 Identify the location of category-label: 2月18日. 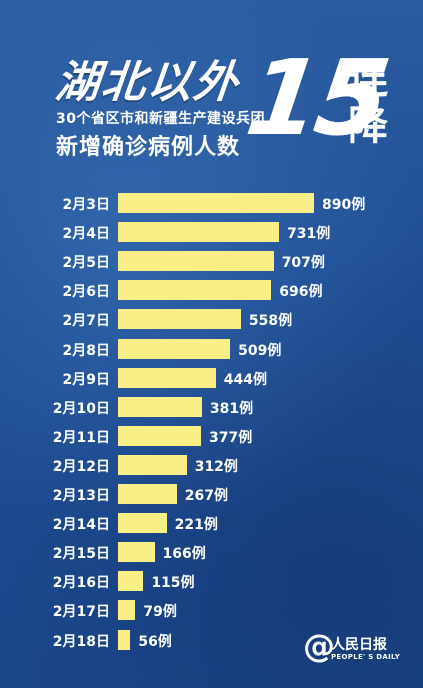
(81, 641).